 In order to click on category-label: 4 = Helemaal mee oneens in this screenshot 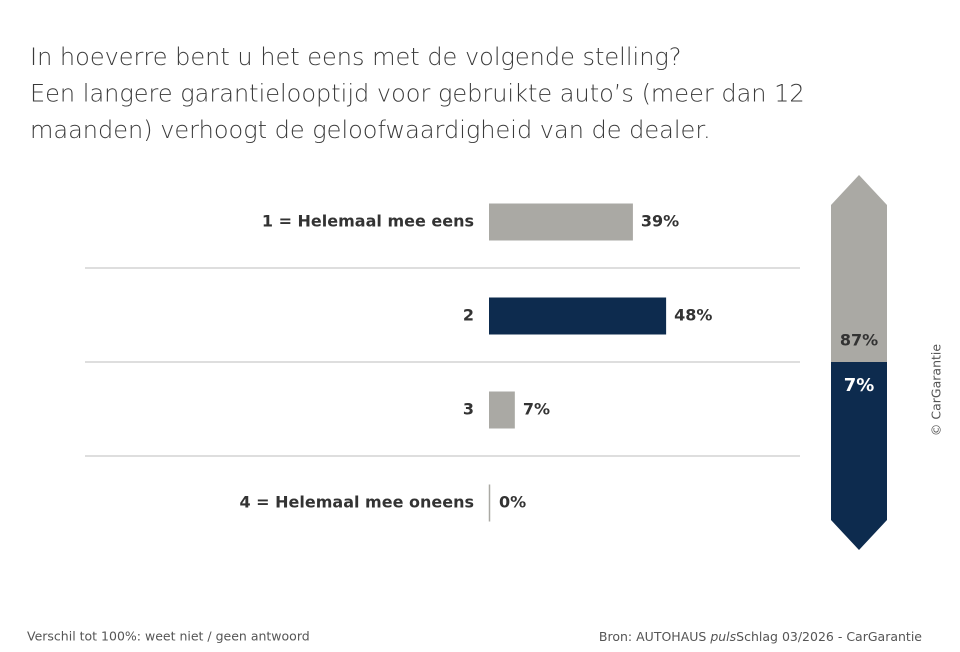, I will do `click(356, 502)`.